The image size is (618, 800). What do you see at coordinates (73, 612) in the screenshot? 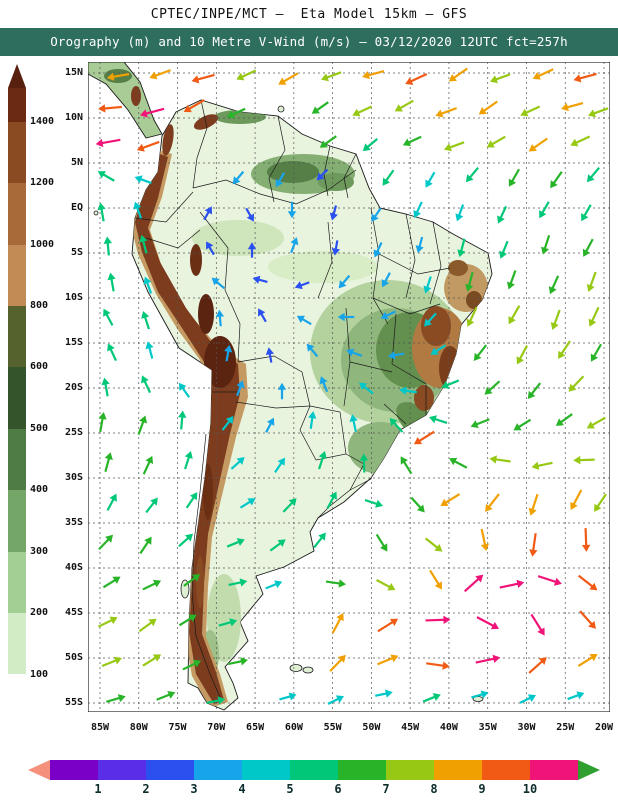
I see `lat-label: 45S` at bounding box center [73, 612].